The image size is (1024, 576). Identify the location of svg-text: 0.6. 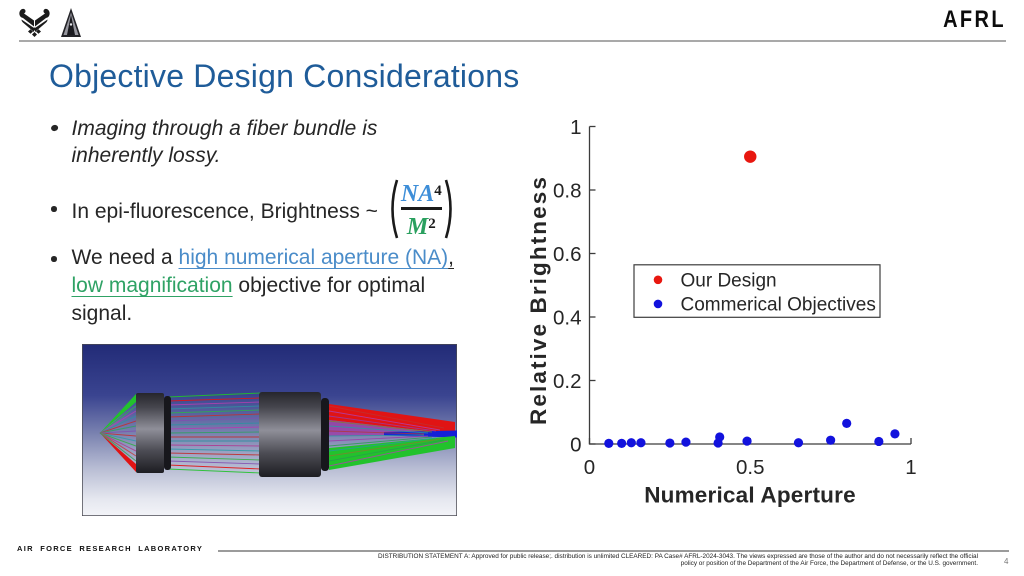
(567, 254).